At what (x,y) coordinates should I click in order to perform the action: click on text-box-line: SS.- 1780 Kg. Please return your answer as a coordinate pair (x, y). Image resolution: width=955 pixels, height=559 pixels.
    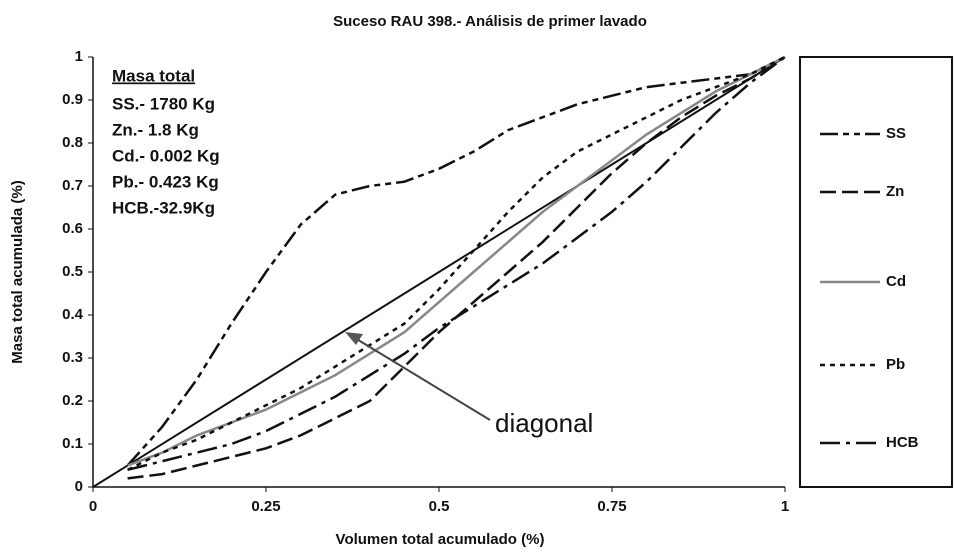
    Looking at the image, I should click on (163, 103).